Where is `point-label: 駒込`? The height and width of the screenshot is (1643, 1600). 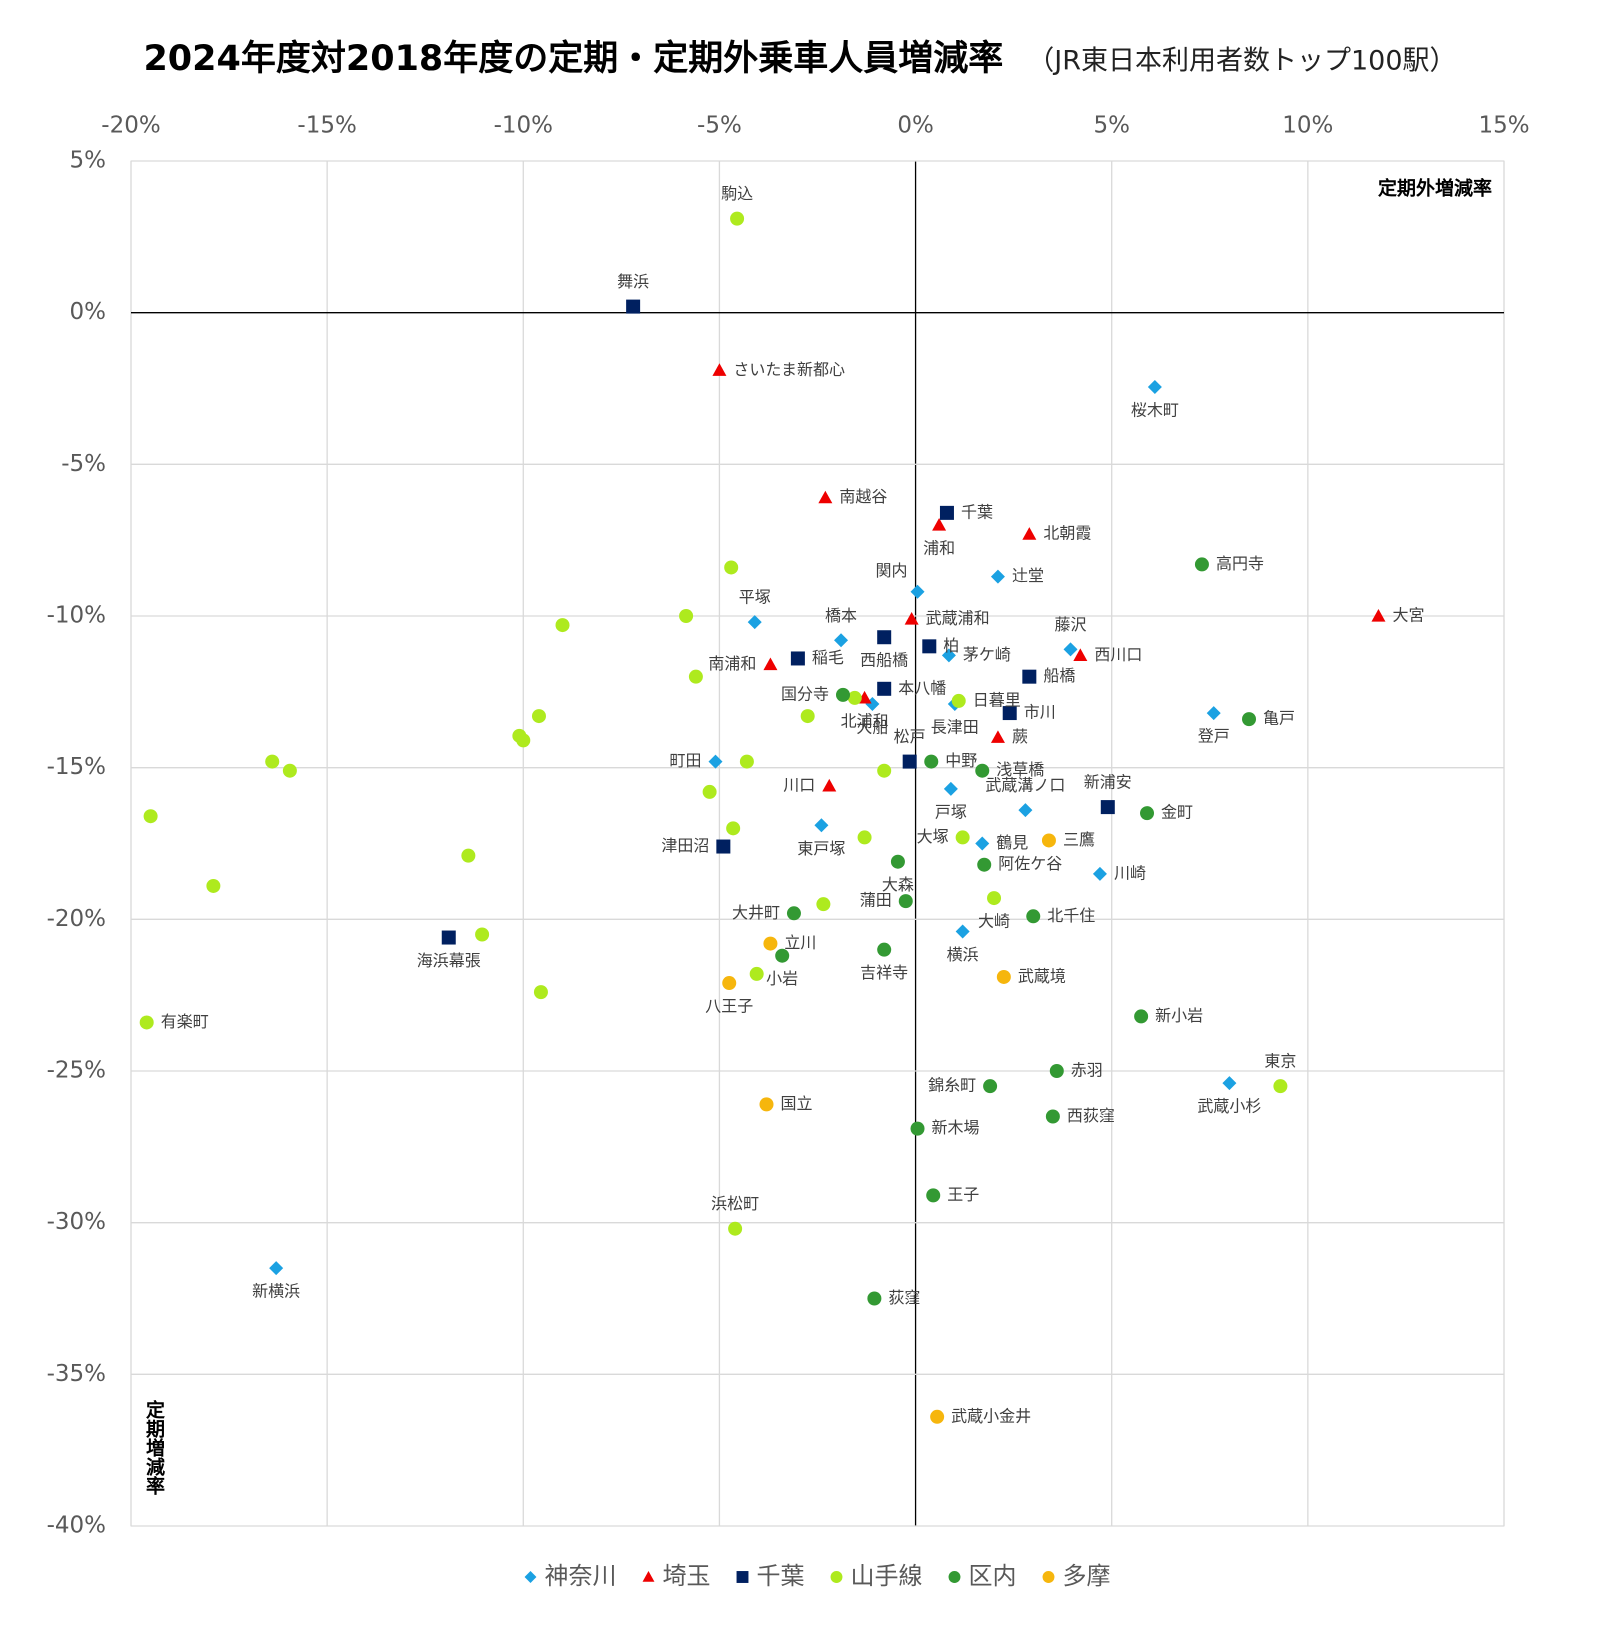 point-label: 駒込 is located at coordinates (737, 193).